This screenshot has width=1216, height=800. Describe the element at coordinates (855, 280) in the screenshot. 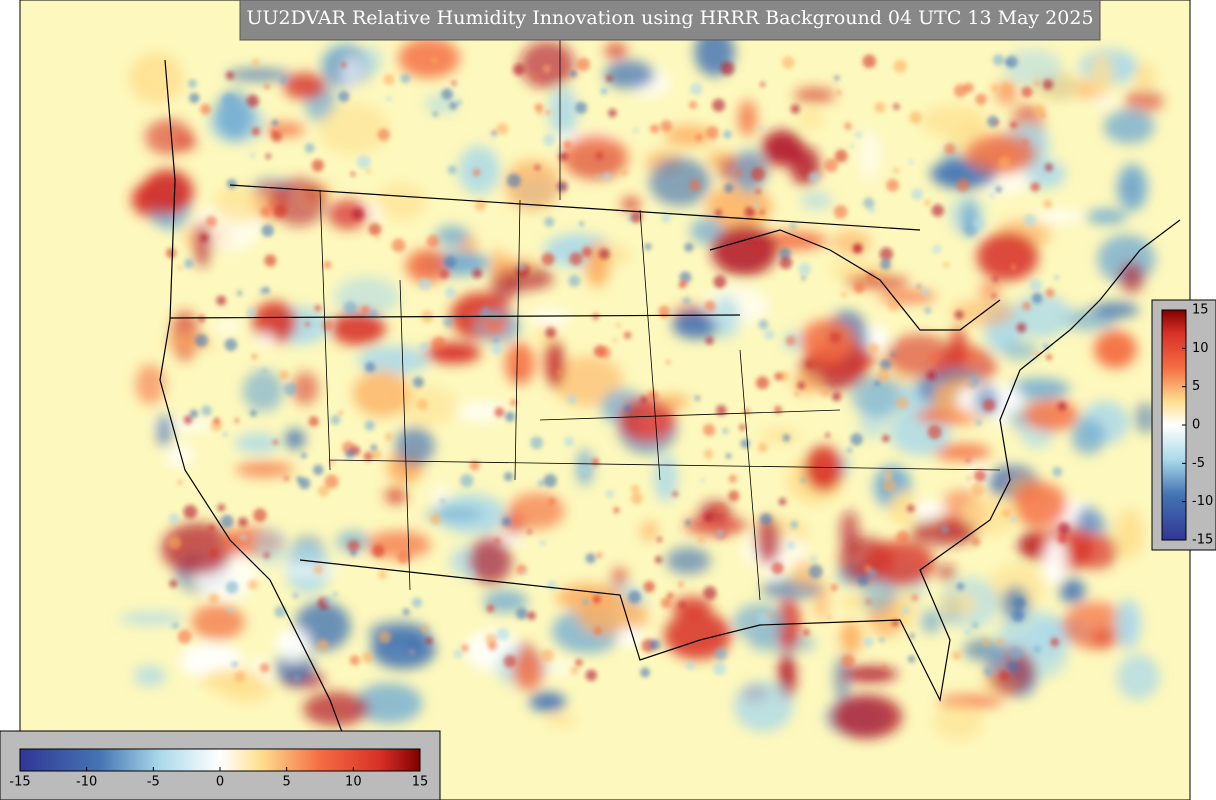

I see `great-lakes` at that location.